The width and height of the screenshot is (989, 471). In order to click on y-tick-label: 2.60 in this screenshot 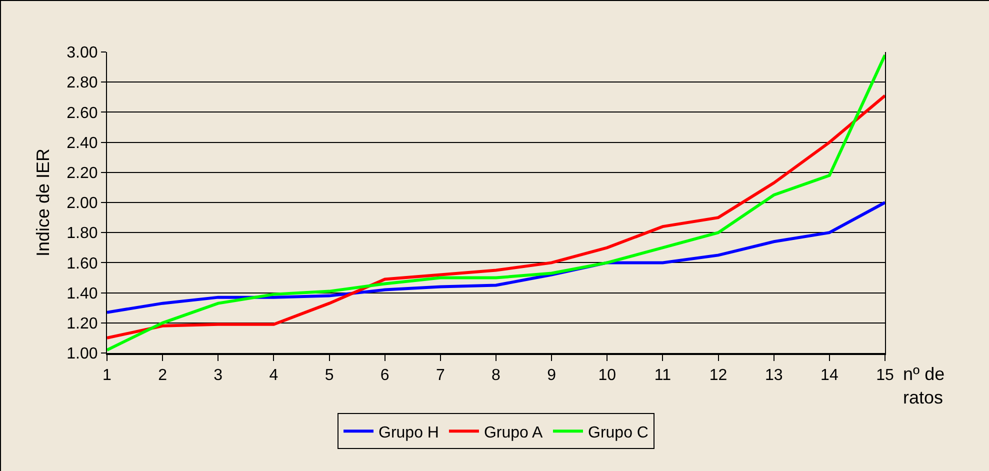, I will do `click(82, 113)`.